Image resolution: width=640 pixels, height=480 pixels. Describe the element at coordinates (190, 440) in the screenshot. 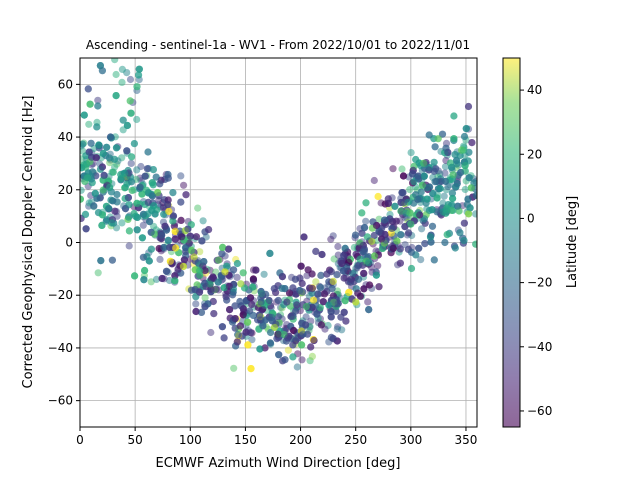

I see `x-tick-label: 100` at that location.